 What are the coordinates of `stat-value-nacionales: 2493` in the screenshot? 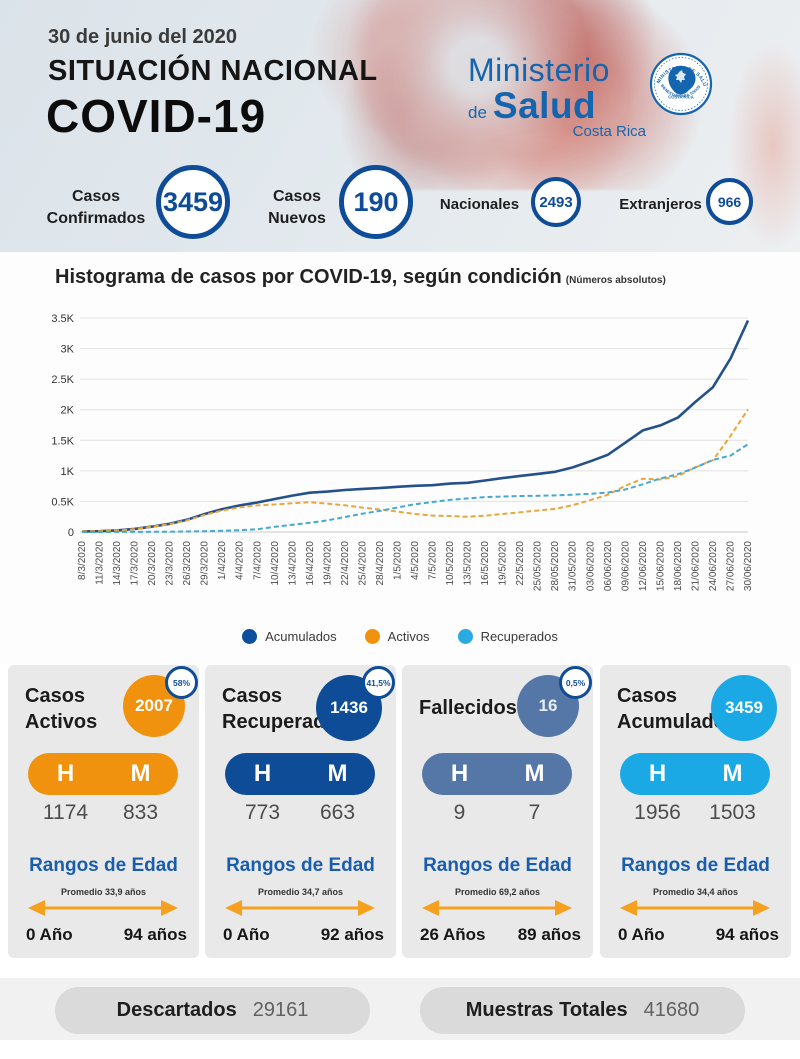 It's located at (556, 202).